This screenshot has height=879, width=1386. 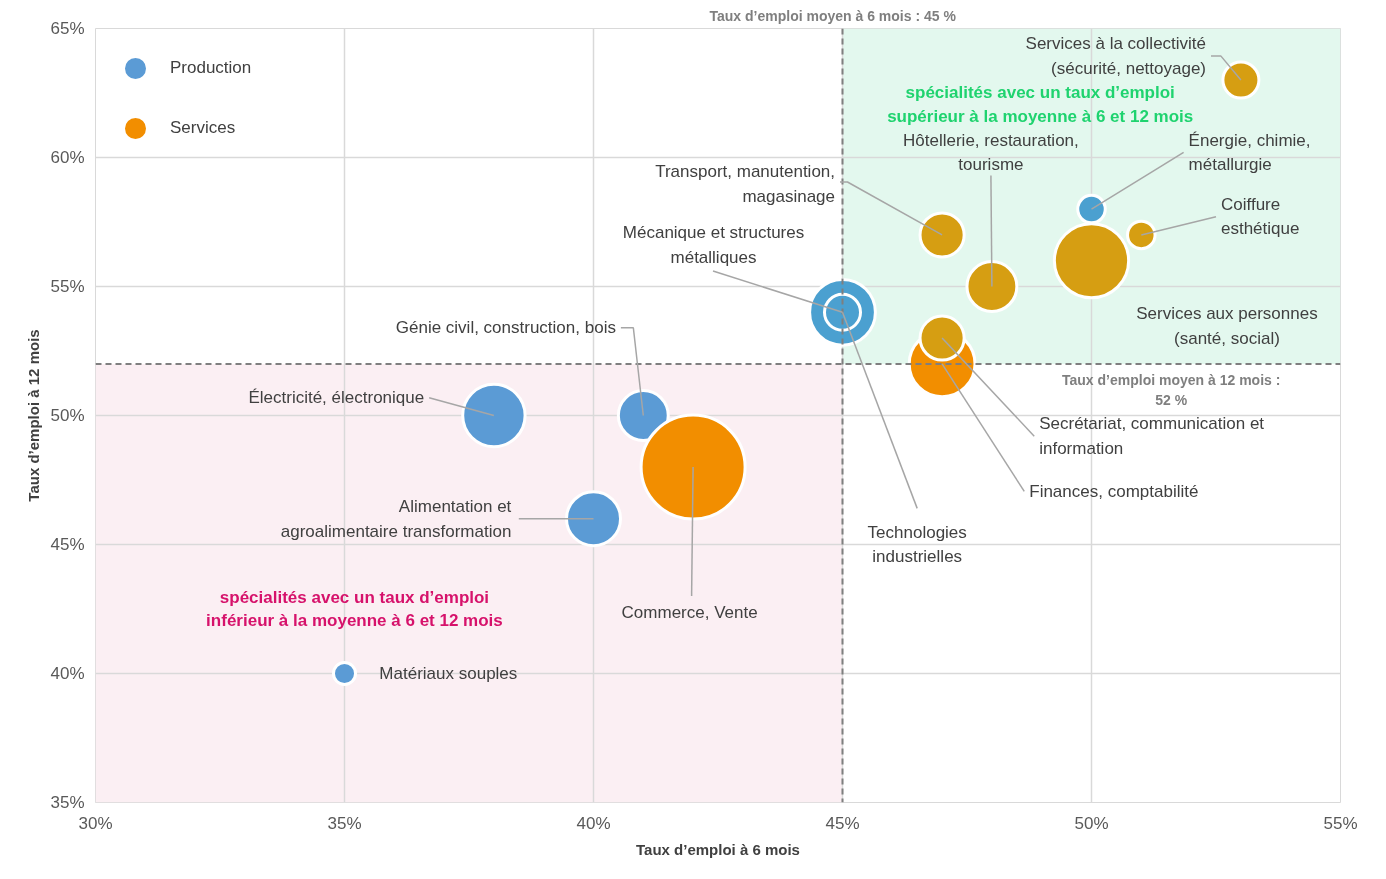 I want to click on annotation: Mécanique et structures métalliques, so click(x=713, y=245).